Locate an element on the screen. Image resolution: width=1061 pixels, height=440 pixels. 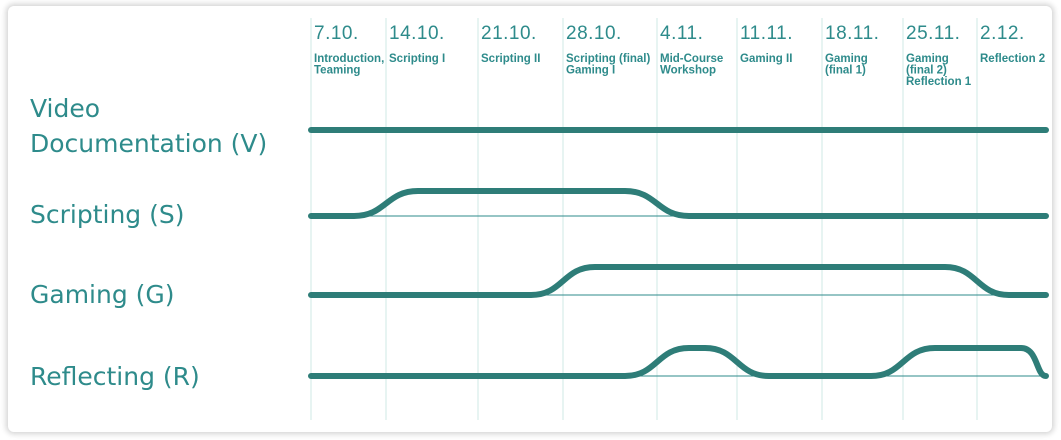
column-header: 18.11. Gaming(final 1) is located at coordinates (852, 50).